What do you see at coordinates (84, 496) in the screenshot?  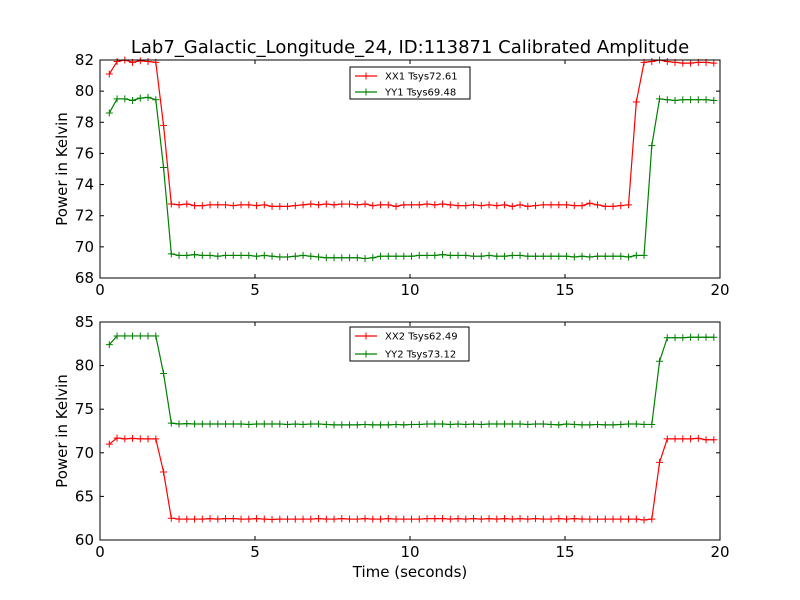 I see `chart-2-y-tick-label: 65` at bounding box center [84, 496].